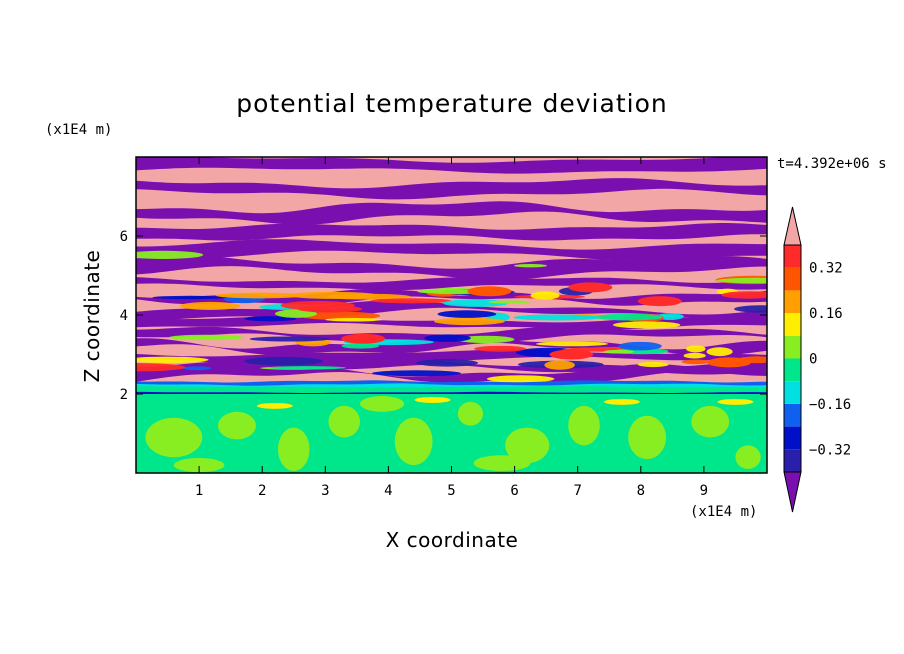 This screenshot has height=654, width=904. I want to click on x-tick-label: 7, so click(577, 491).